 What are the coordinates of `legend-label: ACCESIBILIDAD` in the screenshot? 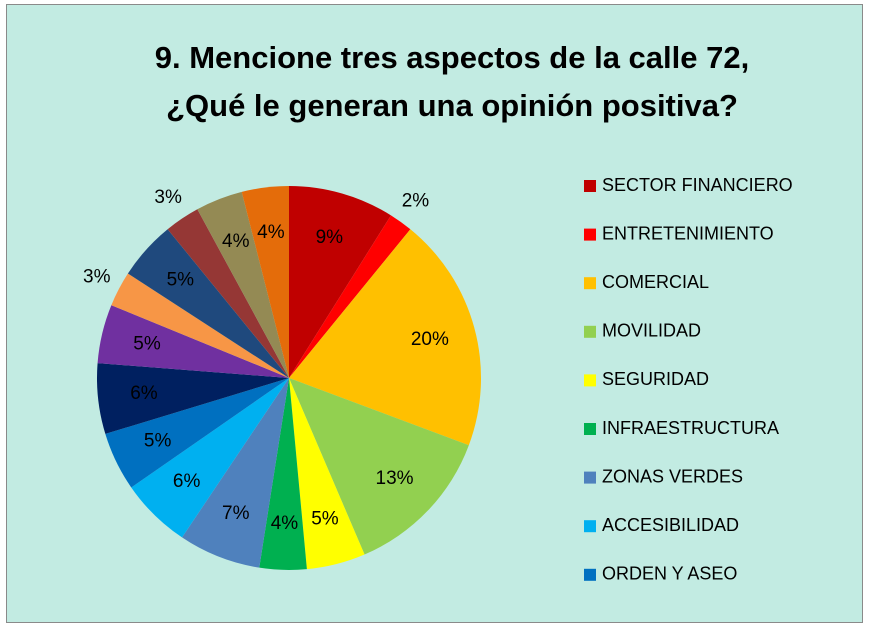 It's located at (670, 525).